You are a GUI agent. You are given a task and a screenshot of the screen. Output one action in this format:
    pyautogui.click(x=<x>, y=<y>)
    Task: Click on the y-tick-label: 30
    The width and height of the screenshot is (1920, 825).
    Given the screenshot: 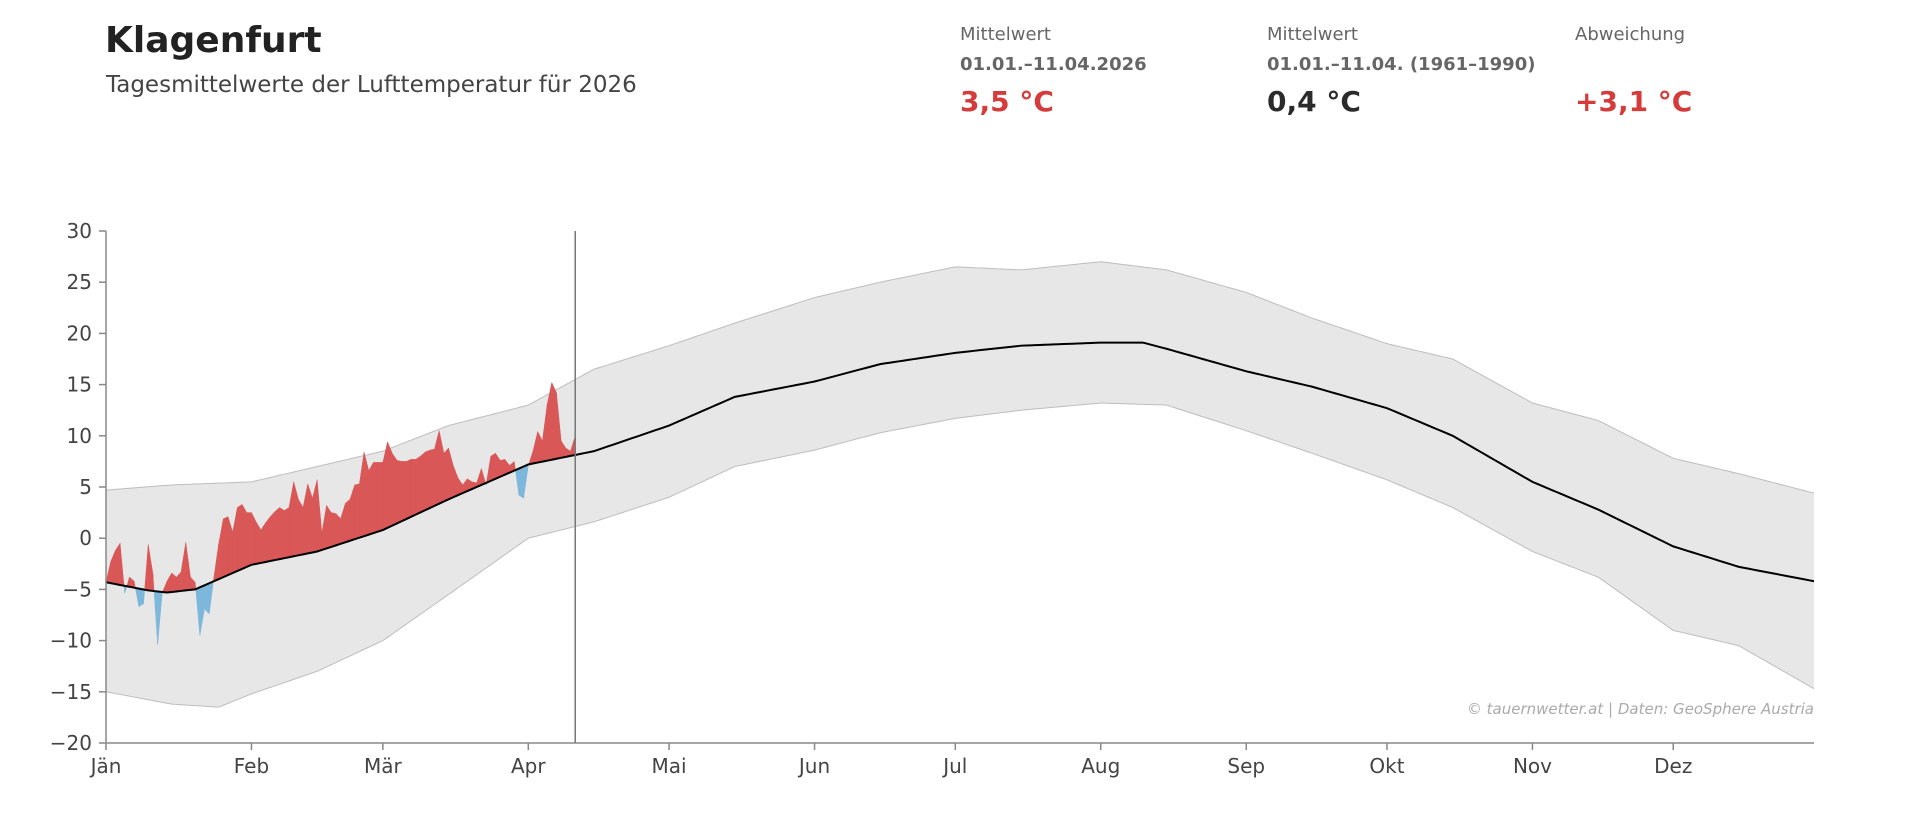 What is the action you would take?
    pyautogui.click(x=79, y=231)
    